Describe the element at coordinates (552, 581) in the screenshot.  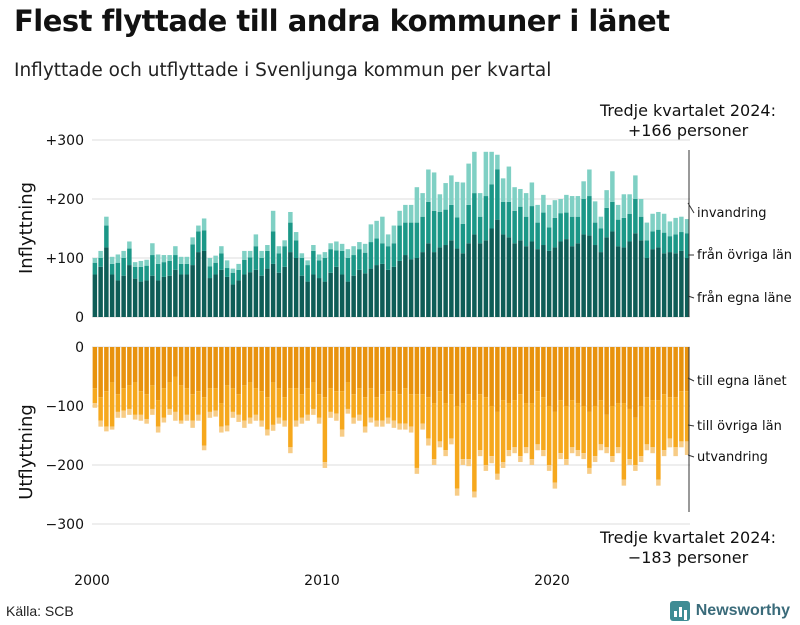
I see `x-tick-label: 2020` at that location.